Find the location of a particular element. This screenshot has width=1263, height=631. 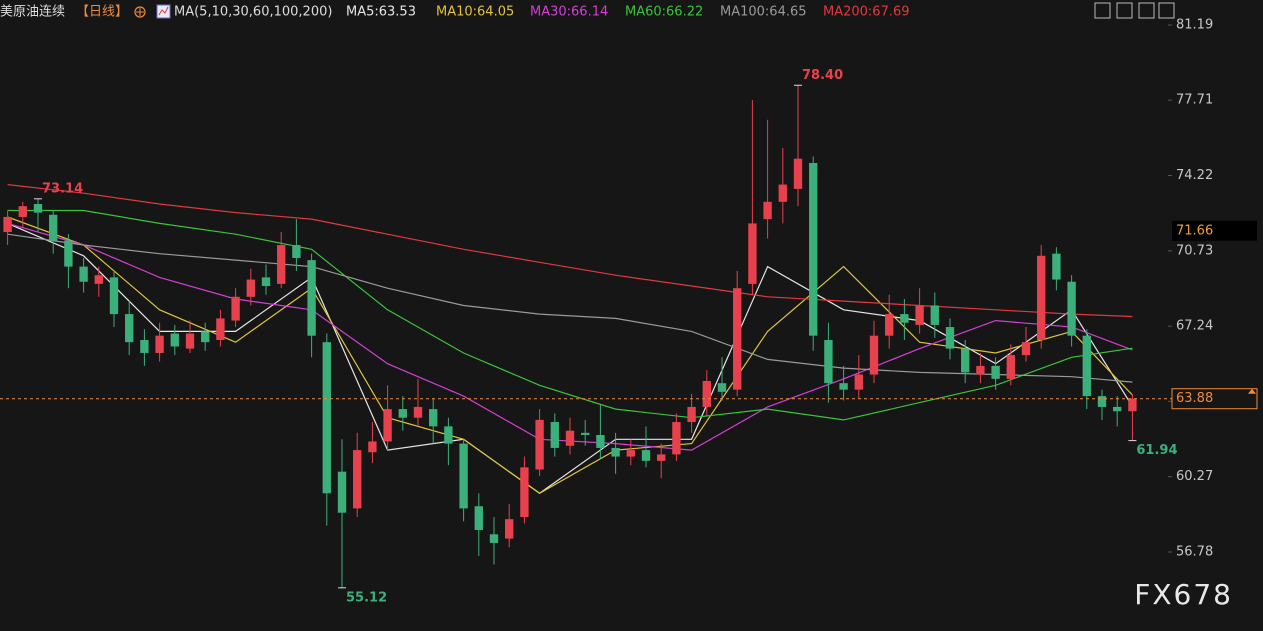

annotation-label: 78.40 is located at coordinates (822, 75).